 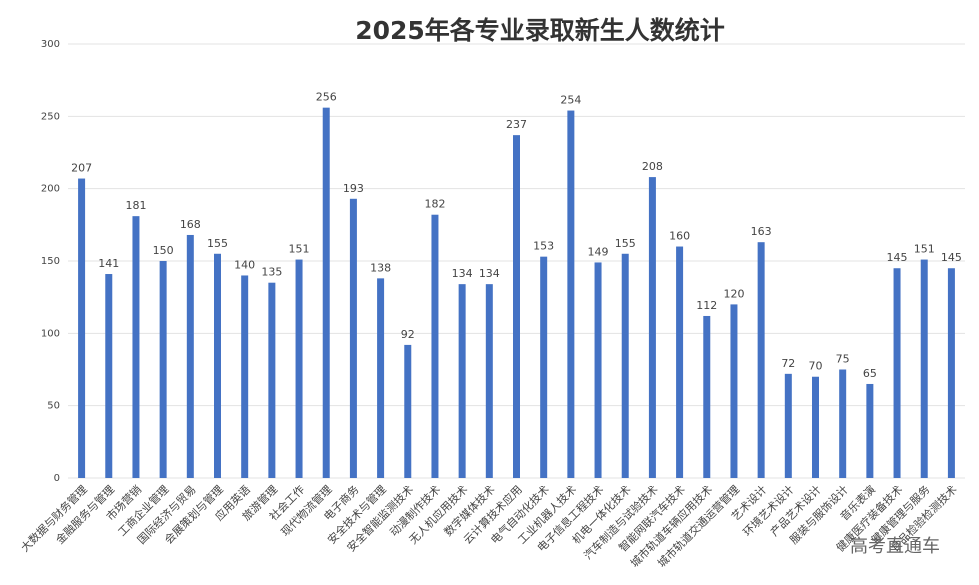 What do you see at coordinates (57, 478) in the screenshot?
I see `y-tick-label: 0` at bounding box center [57, 478].